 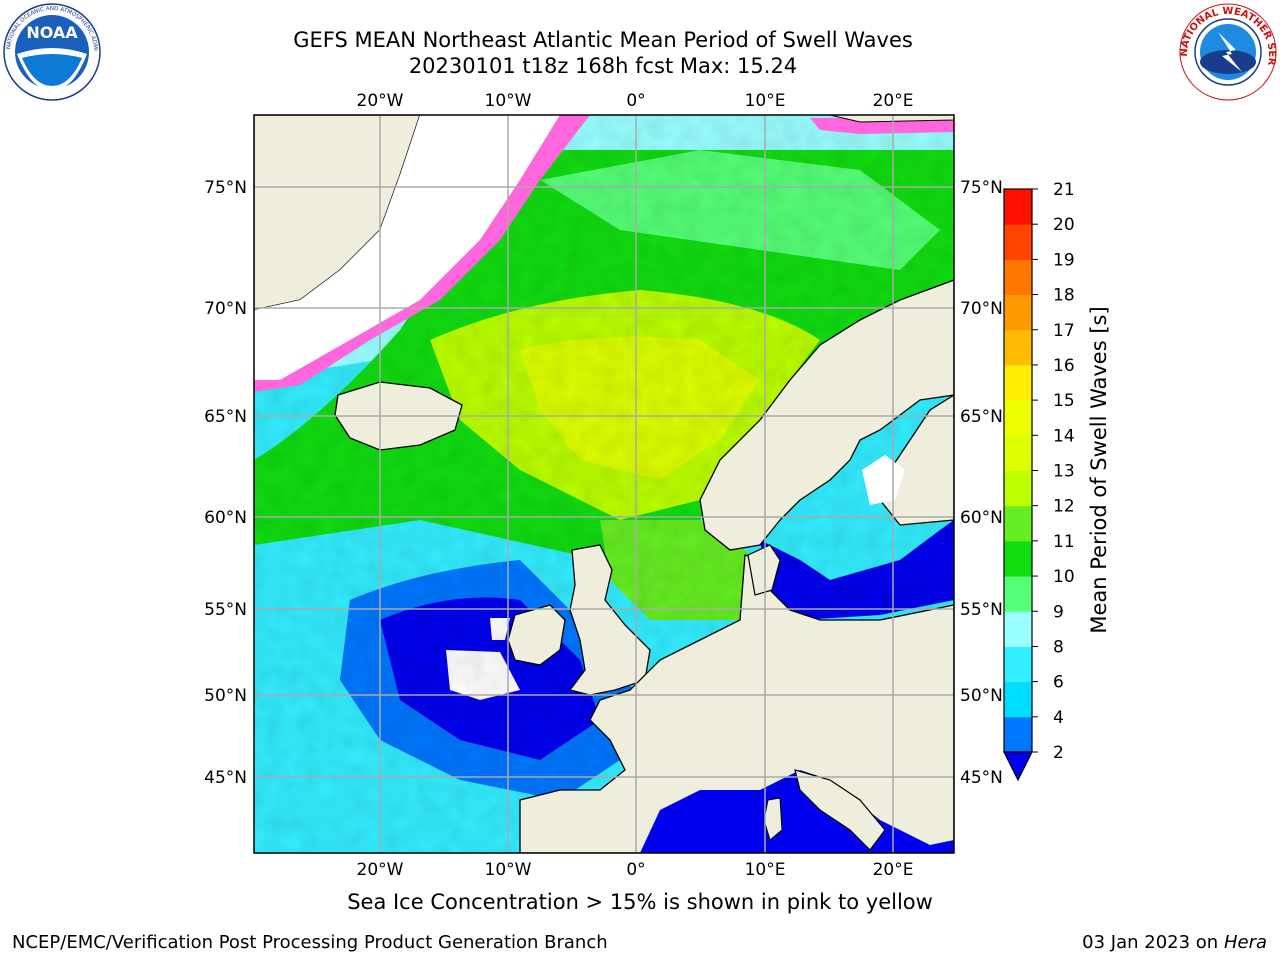 I want to click on colorbar-tick-label: 18, so click(x=1064, y=296).